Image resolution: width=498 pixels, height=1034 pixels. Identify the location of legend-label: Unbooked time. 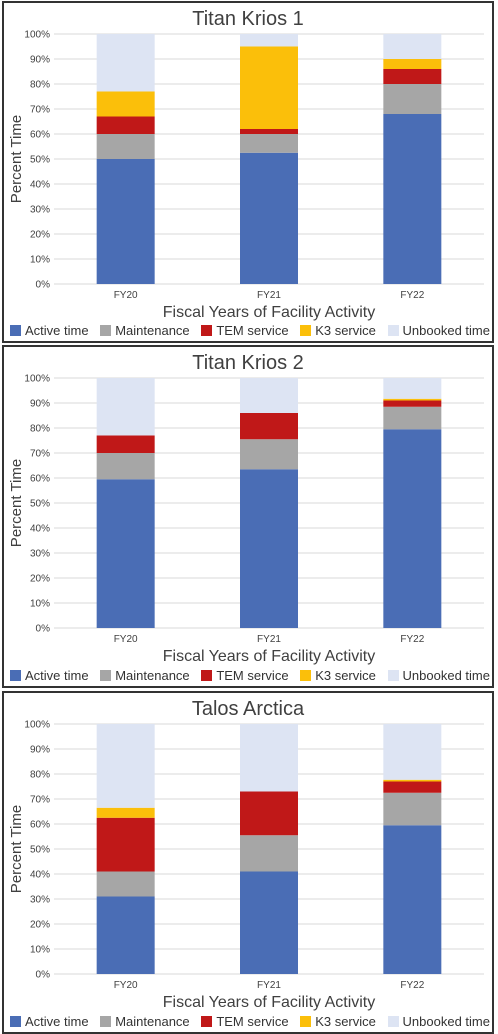
(446, 1021).